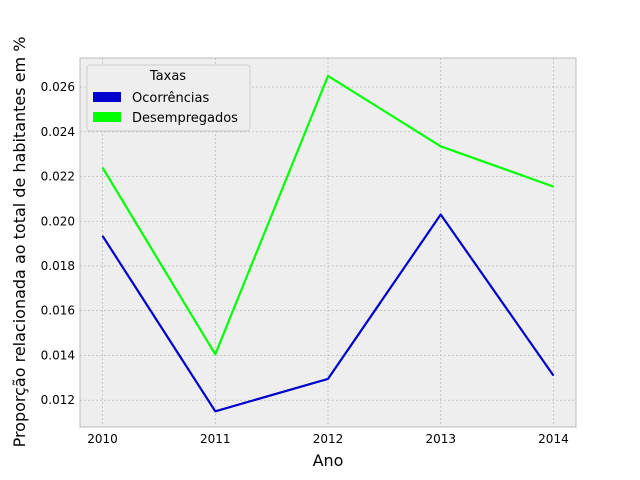 This screenshot has width=640, height=480. What do you see at coordinates (185, 118) in the screenshot?
I see `legend-label-2: Desempregados` at bounding box center [185, 118].